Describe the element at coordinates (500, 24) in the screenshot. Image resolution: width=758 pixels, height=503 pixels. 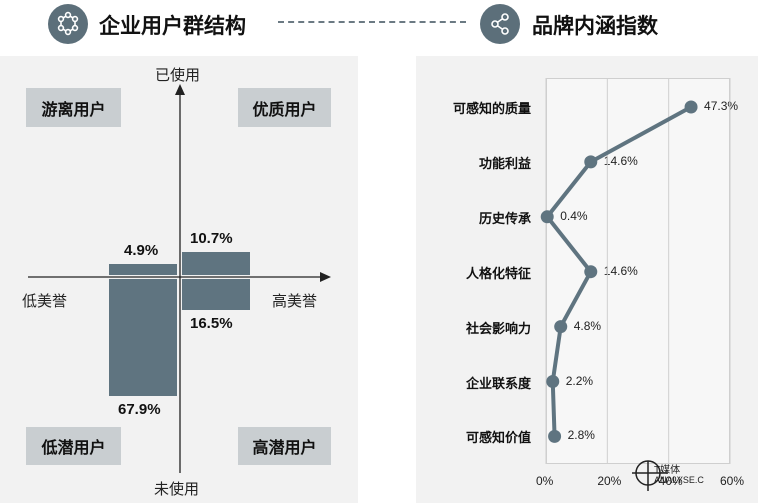
I see `share-icon` at that location.